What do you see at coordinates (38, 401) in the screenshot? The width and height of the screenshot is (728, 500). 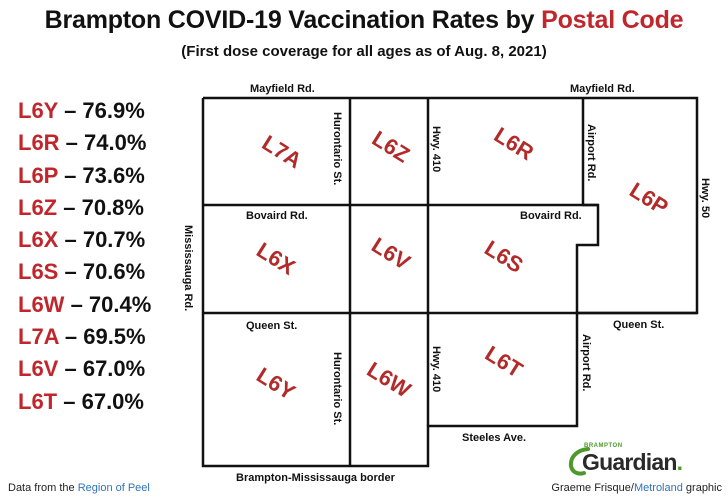 I see `rate-code: L6T` at bounding box center [38, 401].